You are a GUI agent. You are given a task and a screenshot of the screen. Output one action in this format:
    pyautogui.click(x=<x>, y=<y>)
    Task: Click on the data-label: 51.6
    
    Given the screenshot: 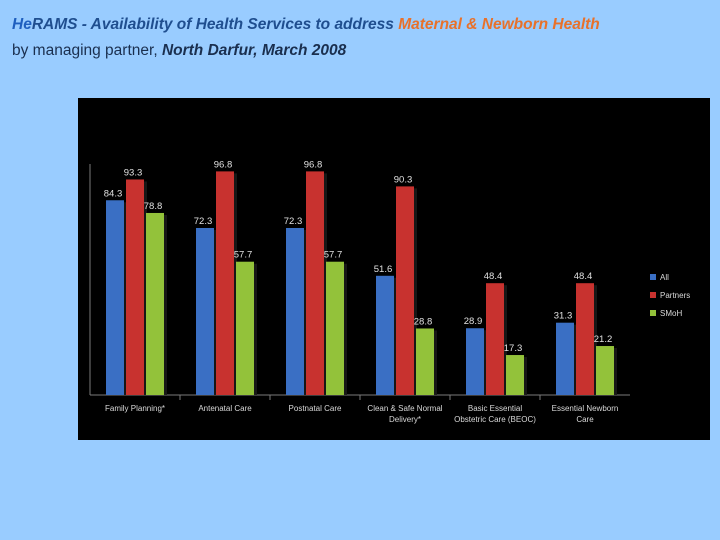 What is the action you would take?
    pyautogui.click(x=383, y=269)
    